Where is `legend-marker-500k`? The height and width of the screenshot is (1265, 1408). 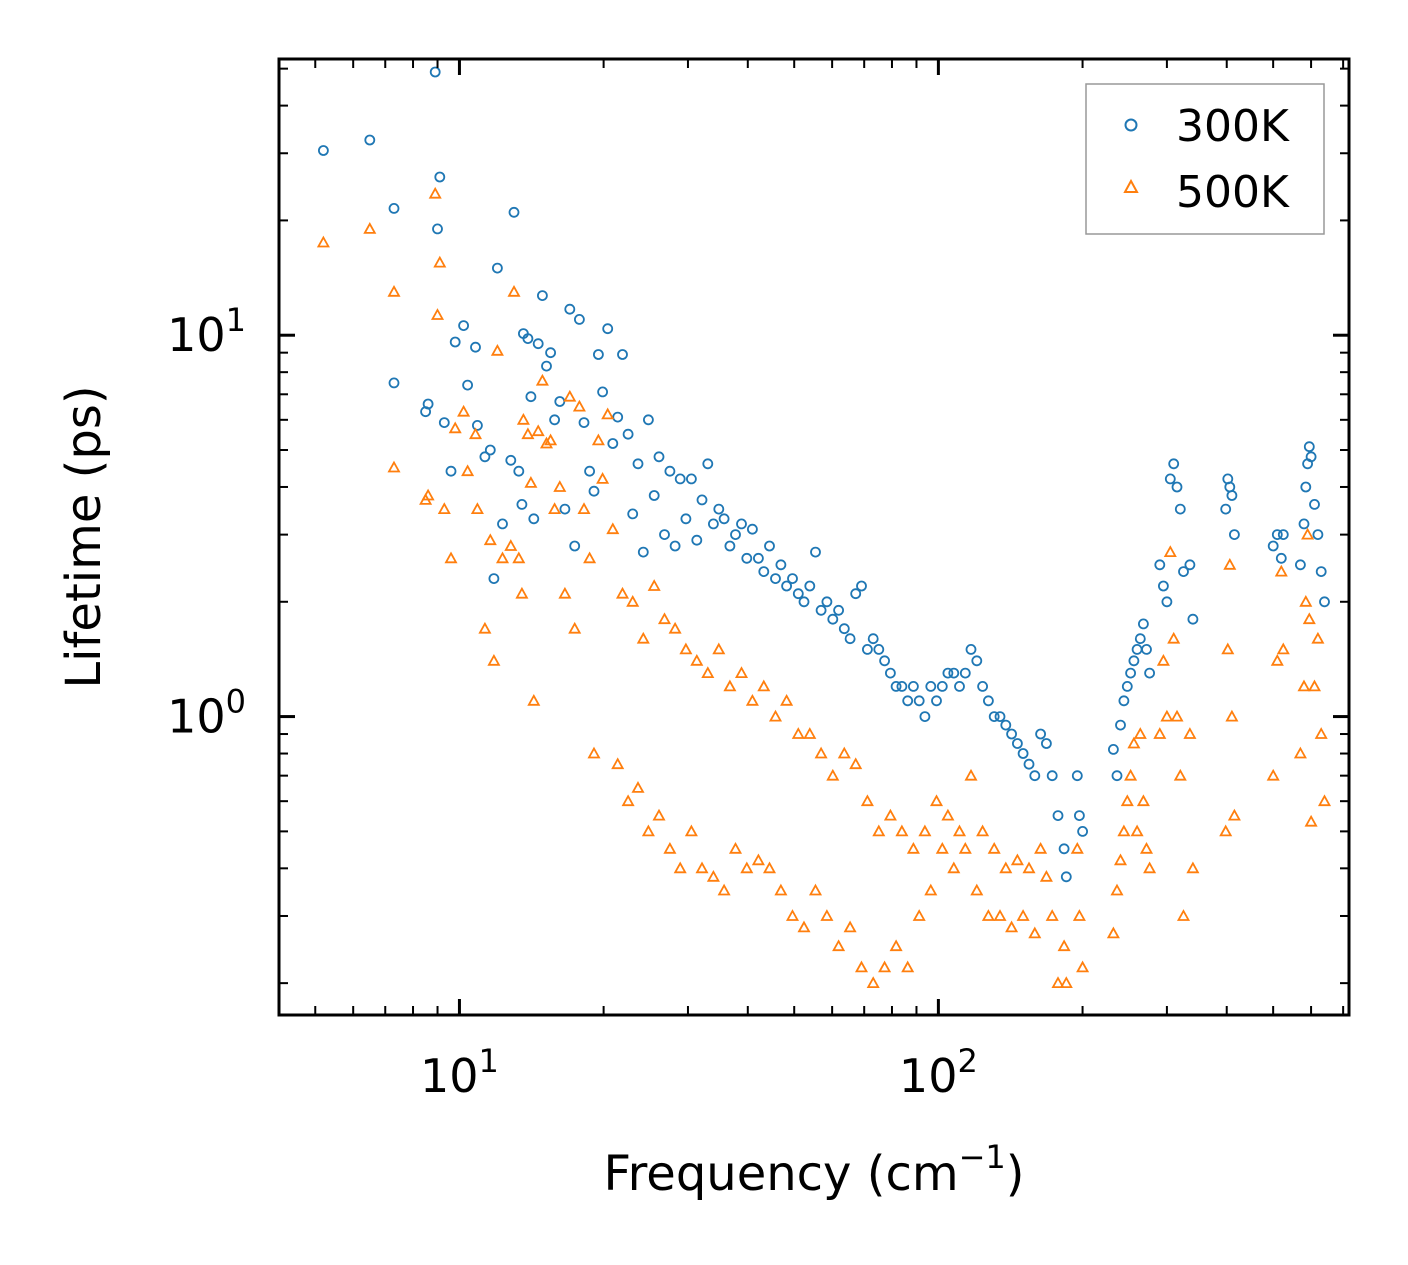
legend-marker-500k is located at coordinates (1131, 185).